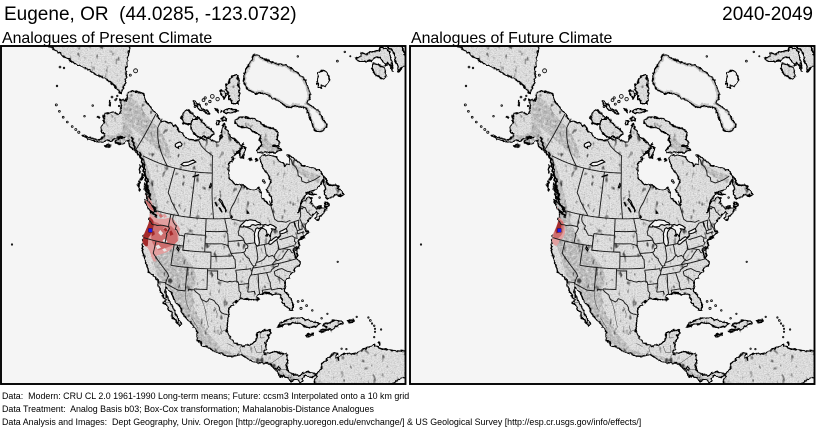 This screenshot has width=816, height=448. I want to click on svg-text: Analogues of Future Climate, so click(512, 38).